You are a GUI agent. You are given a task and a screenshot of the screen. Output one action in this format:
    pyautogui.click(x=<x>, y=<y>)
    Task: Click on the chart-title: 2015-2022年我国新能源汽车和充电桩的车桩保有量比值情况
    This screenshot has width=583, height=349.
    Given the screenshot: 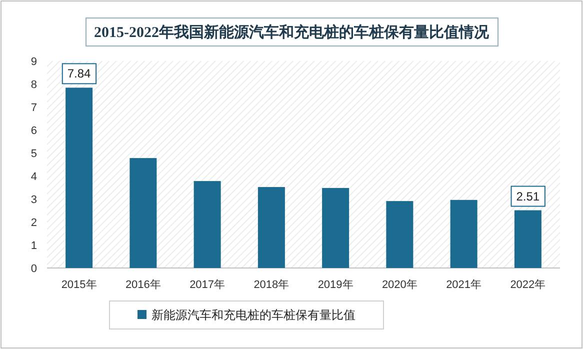 What is the action you would take?
    pyautogui.click(x=292, y=32)
    